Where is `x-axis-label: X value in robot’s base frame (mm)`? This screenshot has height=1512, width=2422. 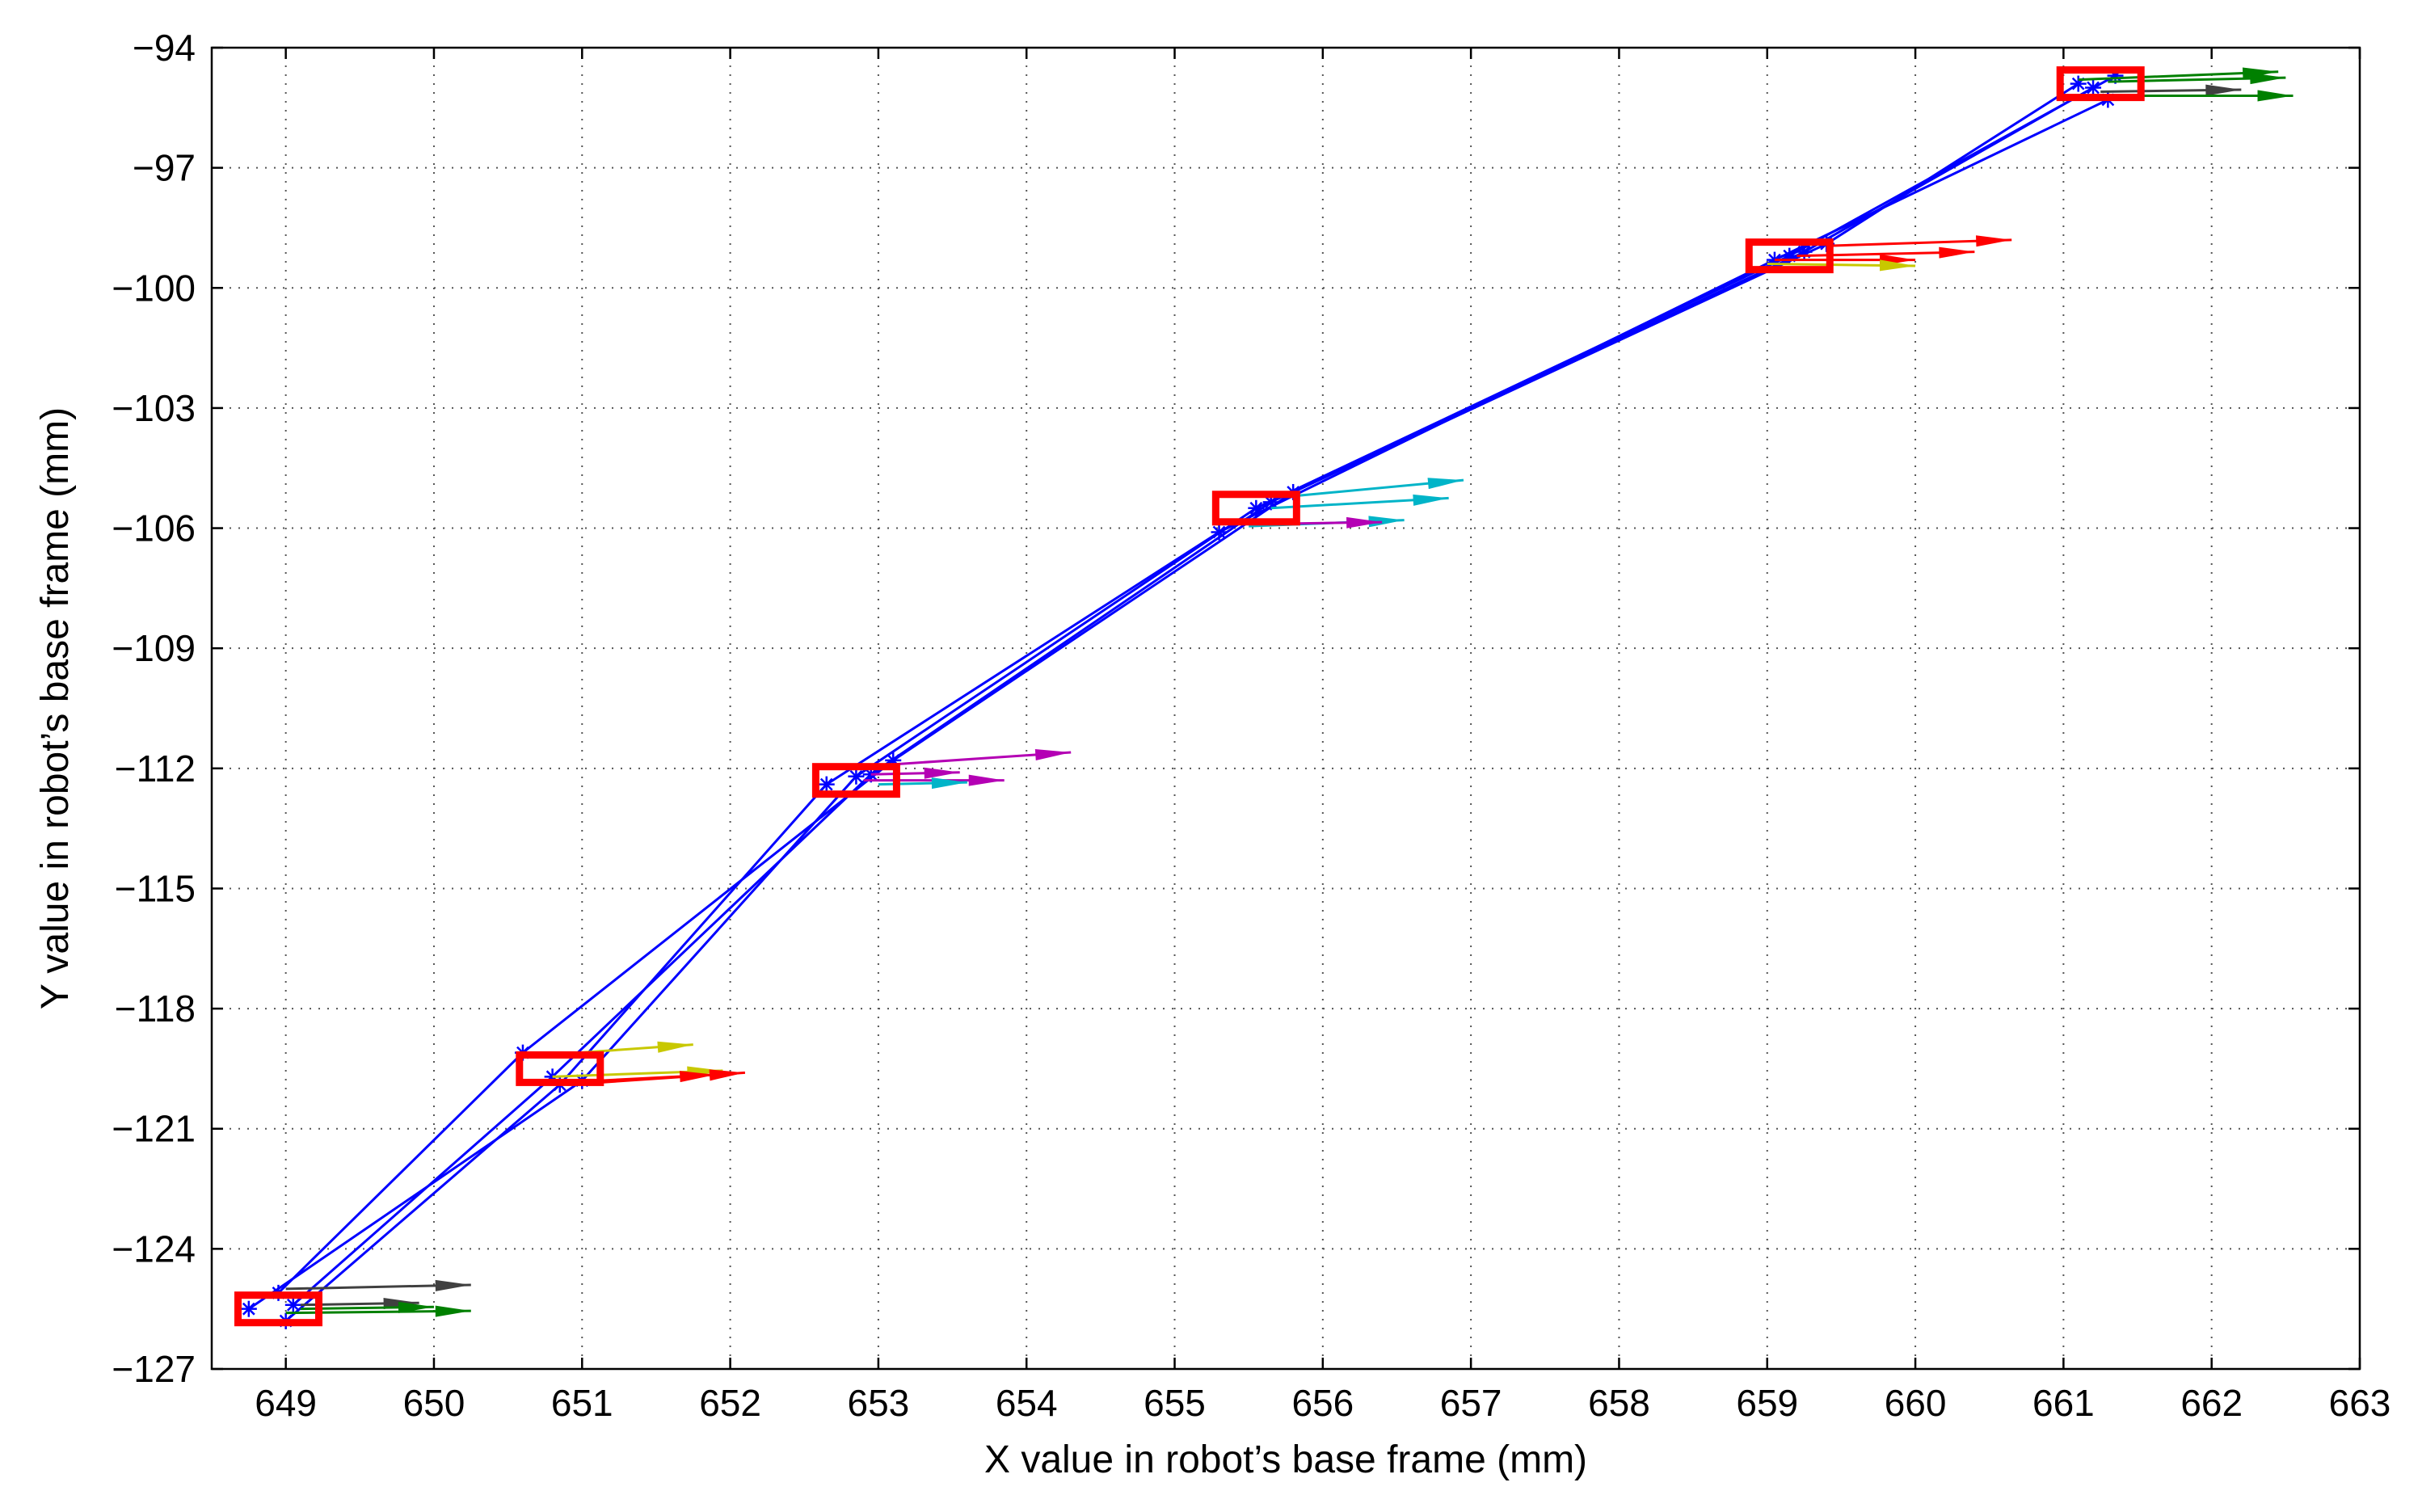
x-axis-label: X value in robot’s base frame (mm) is located at coordinates (1285, 1459).